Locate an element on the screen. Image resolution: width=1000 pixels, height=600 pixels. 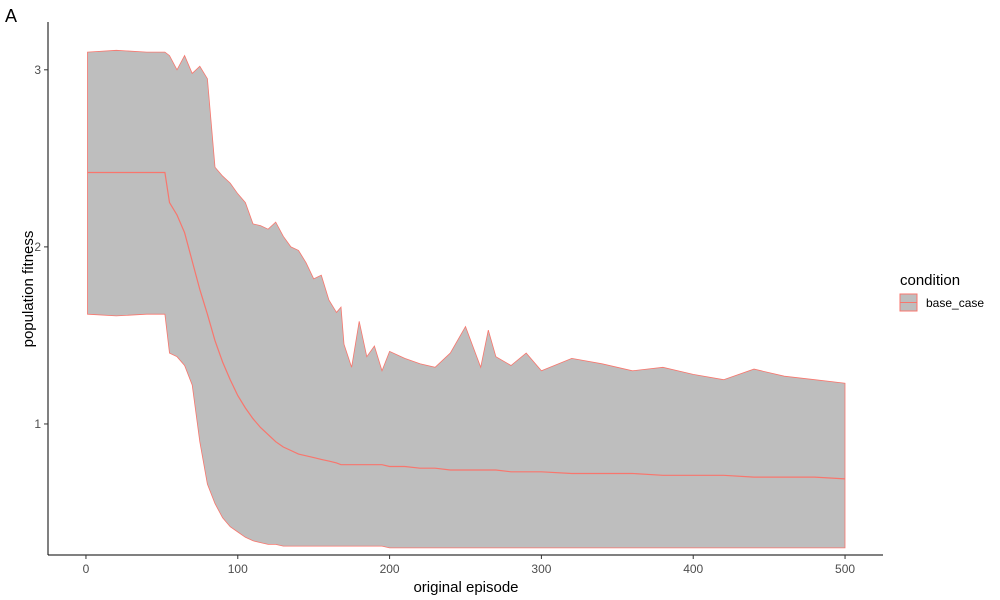
y-tick-label: 1 is located at coordinates (37, 424).